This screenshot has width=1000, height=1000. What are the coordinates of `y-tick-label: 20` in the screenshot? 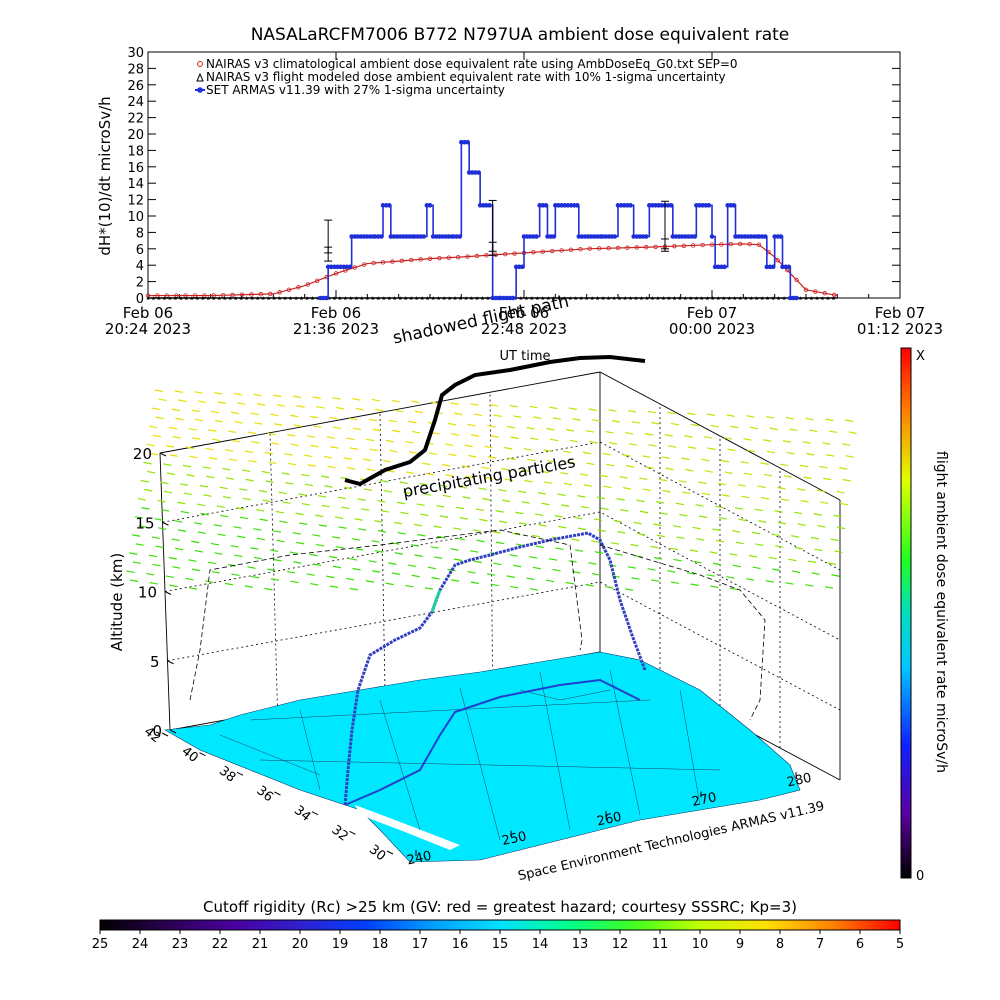 It's located at (135, 135).